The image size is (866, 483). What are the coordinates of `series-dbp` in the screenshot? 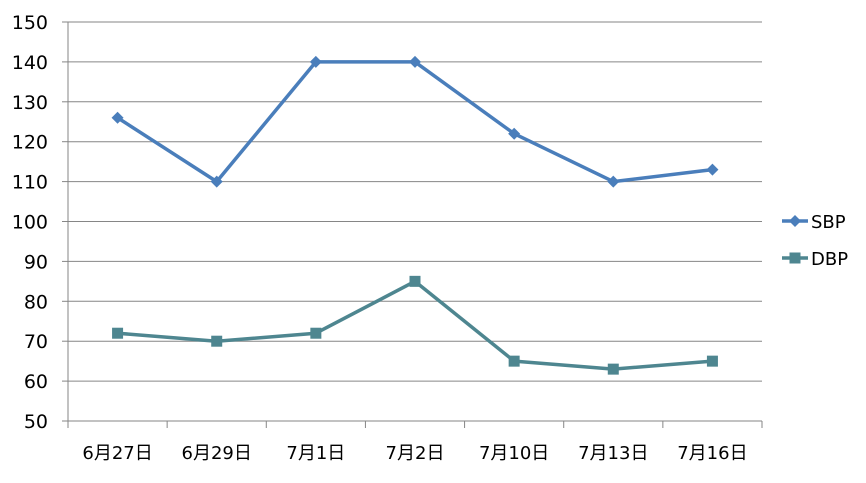 It's located at (415, 325).